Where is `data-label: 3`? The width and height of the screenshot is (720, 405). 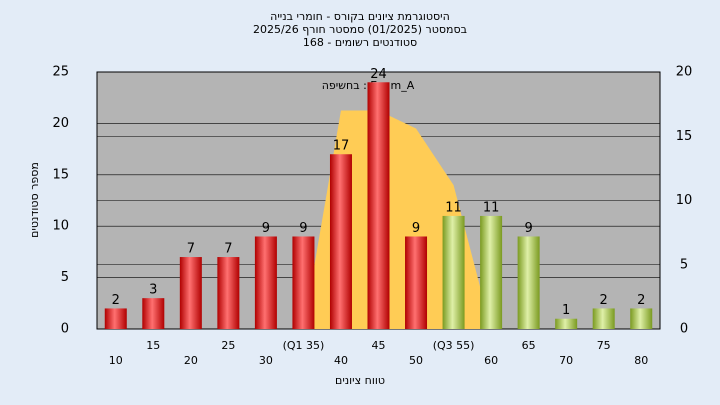
data-label: 3 is located at coordinates (153, 290).